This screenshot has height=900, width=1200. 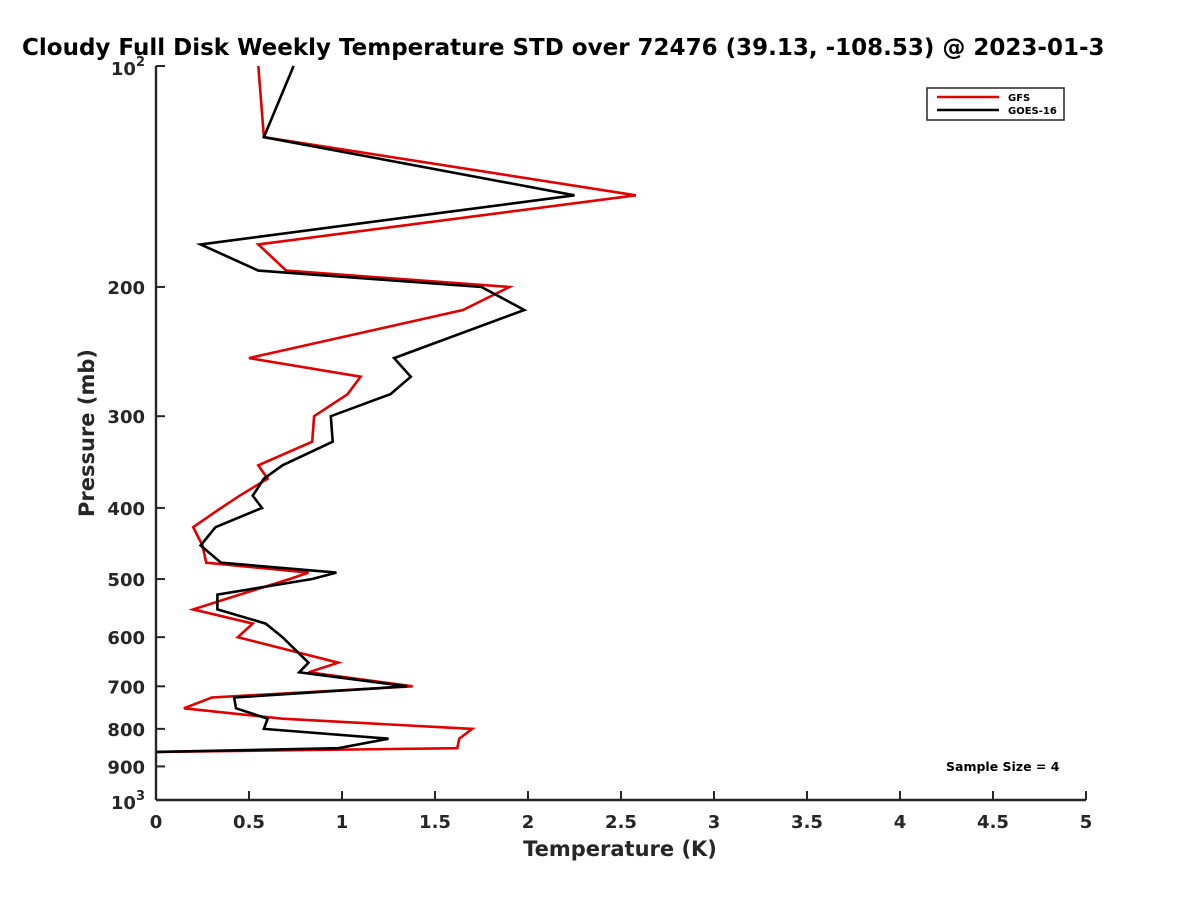 I want to click on legend: GFS GOES-16, so click(x=995, y=104).